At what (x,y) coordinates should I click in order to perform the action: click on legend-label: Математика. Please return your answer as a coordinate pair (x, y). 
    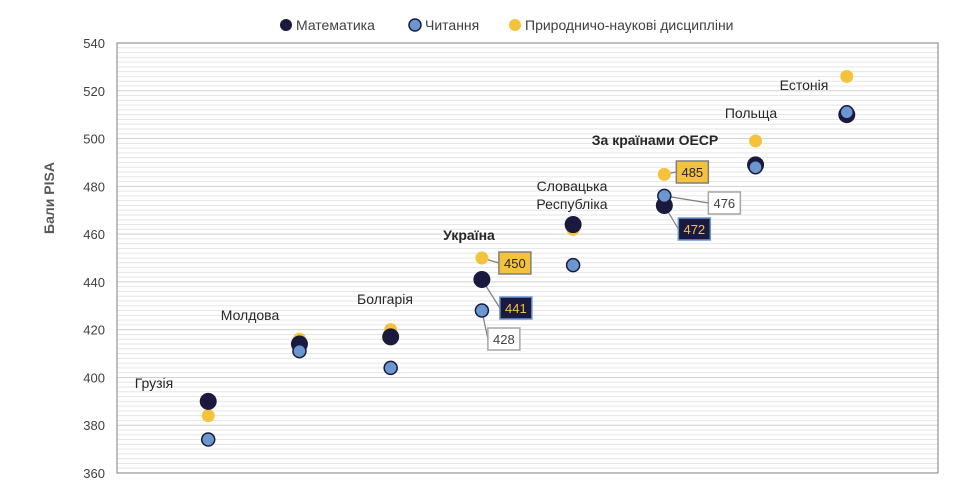
    Looking at the image, I should click on (335, 25).